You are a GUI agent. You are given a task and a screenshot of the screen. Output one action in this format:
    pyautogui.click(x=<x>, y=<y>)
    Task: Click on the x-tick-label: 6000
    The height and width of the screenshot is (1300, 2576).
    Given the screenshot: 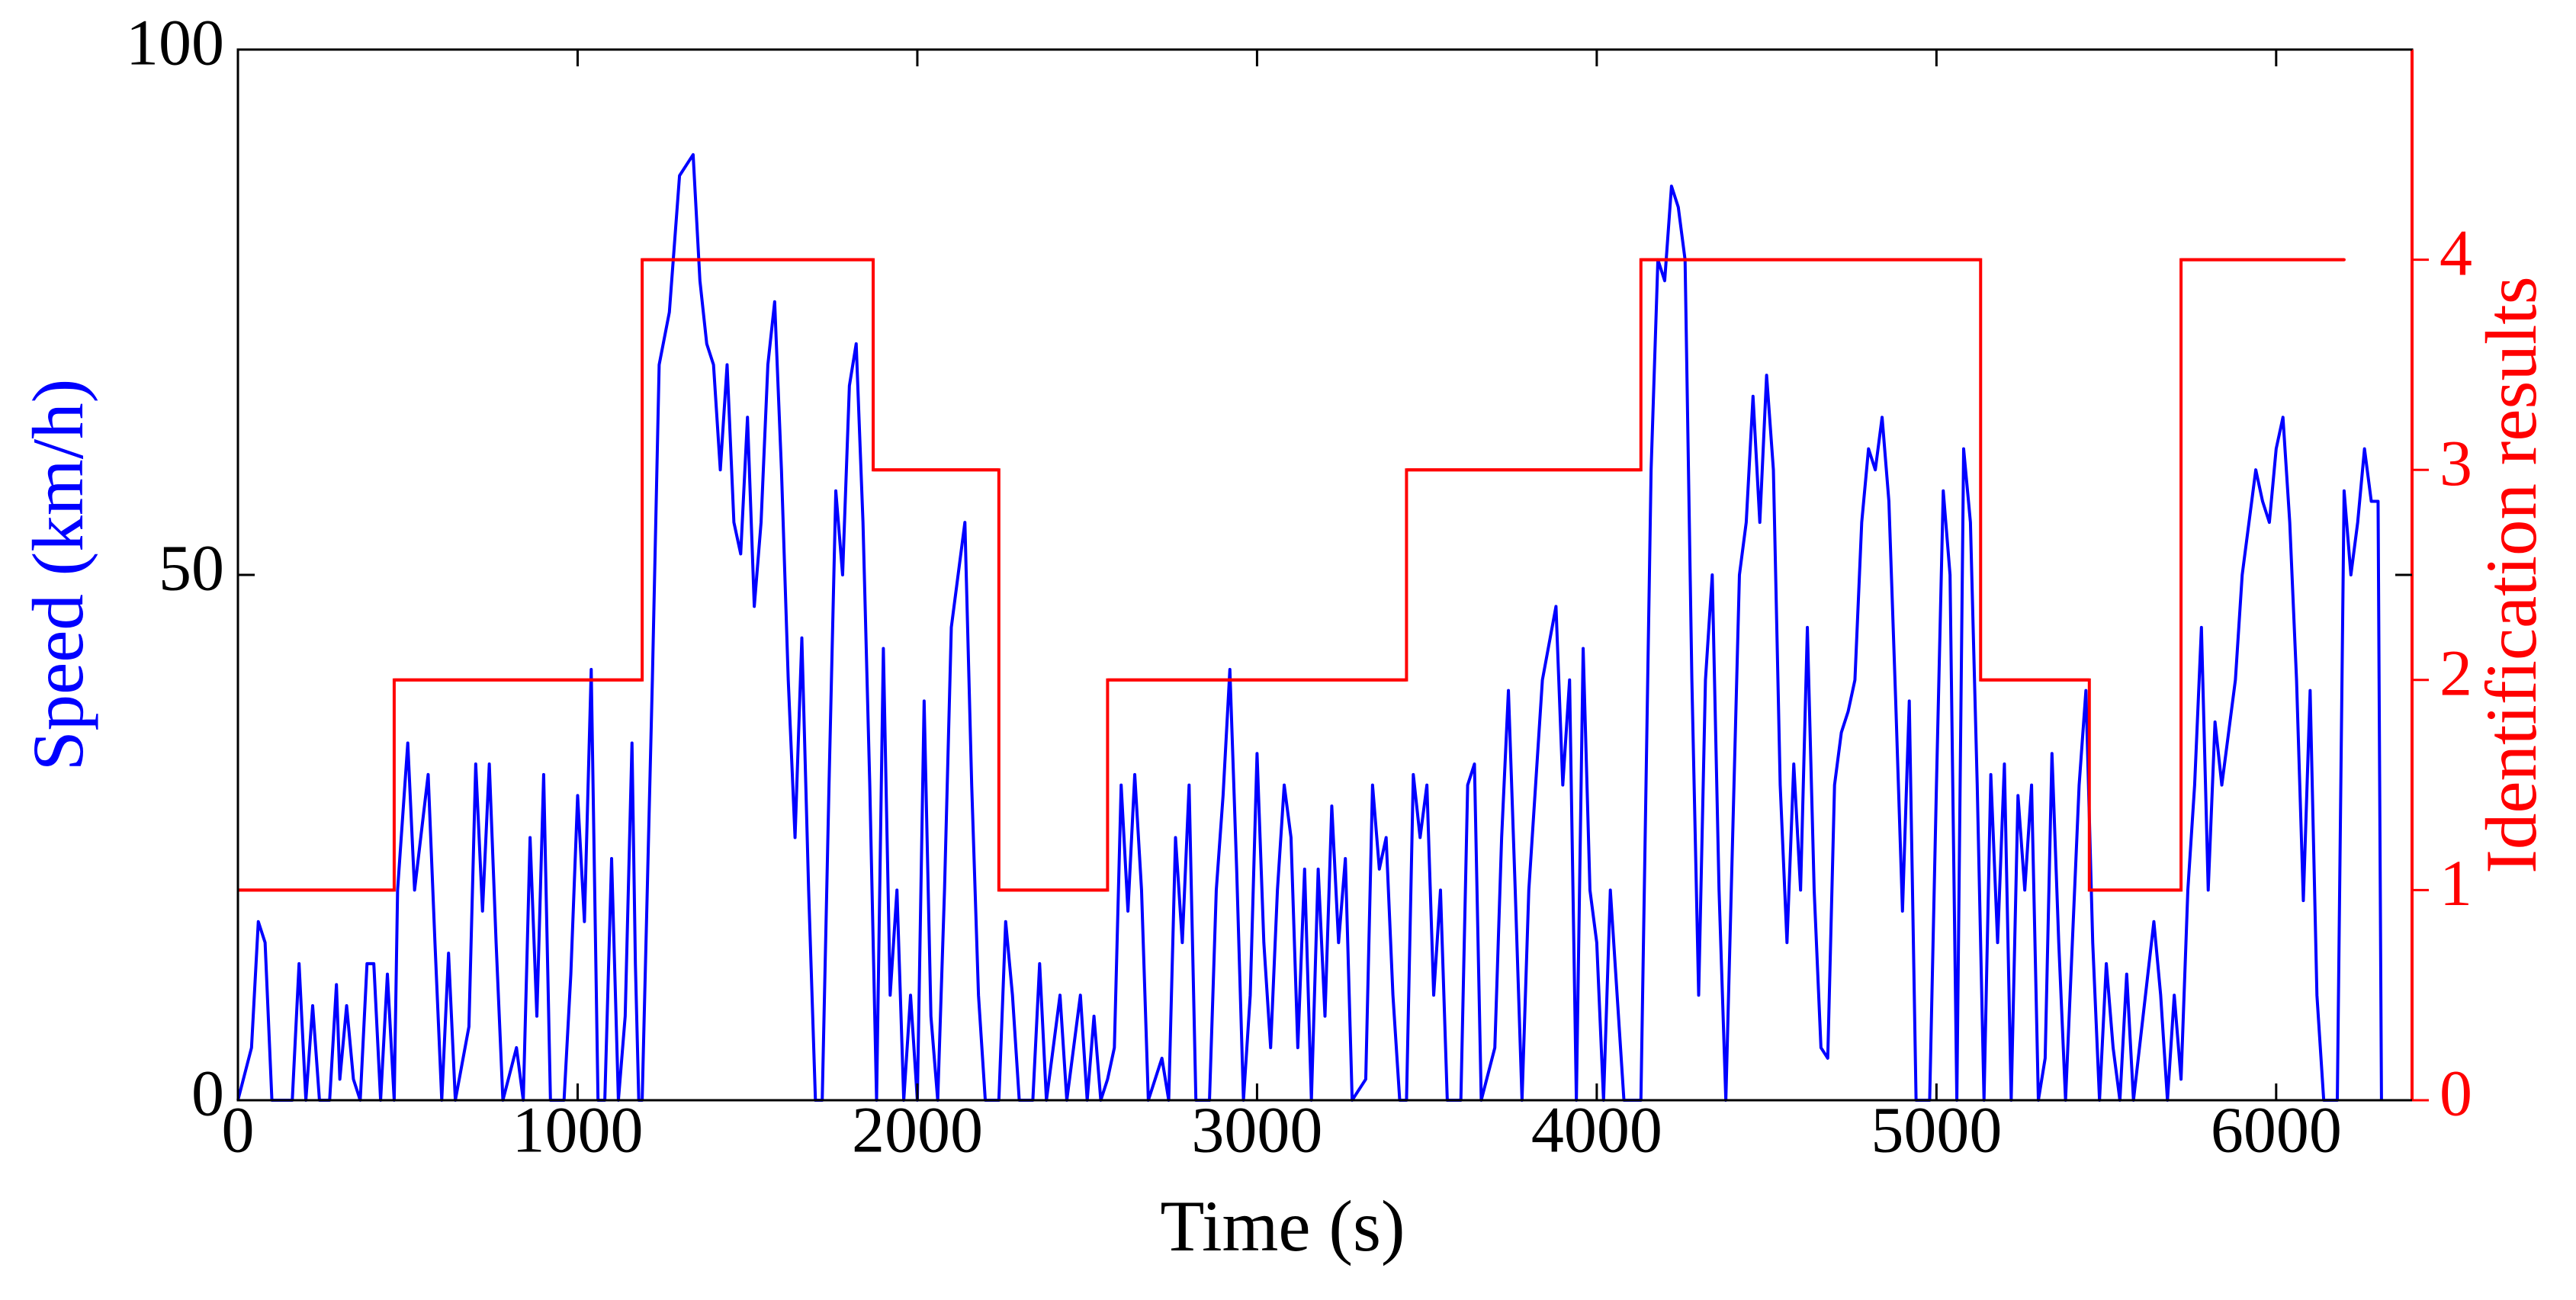 What is the action you would take?
    pyautogui.click(x=2276, y=1130)
    